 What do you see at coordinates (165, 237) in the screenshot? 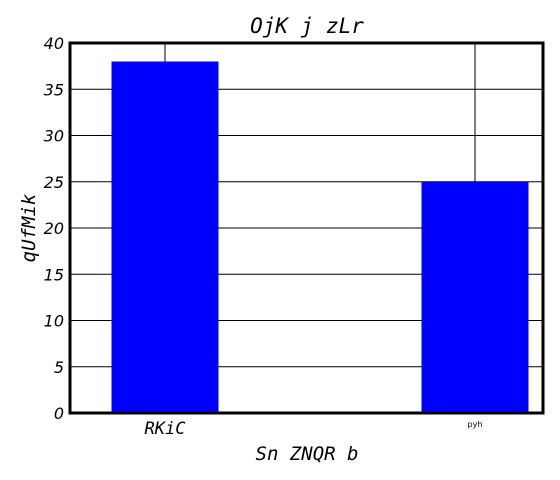
I see `bar-RKiC` at bounding box center [165, 237].